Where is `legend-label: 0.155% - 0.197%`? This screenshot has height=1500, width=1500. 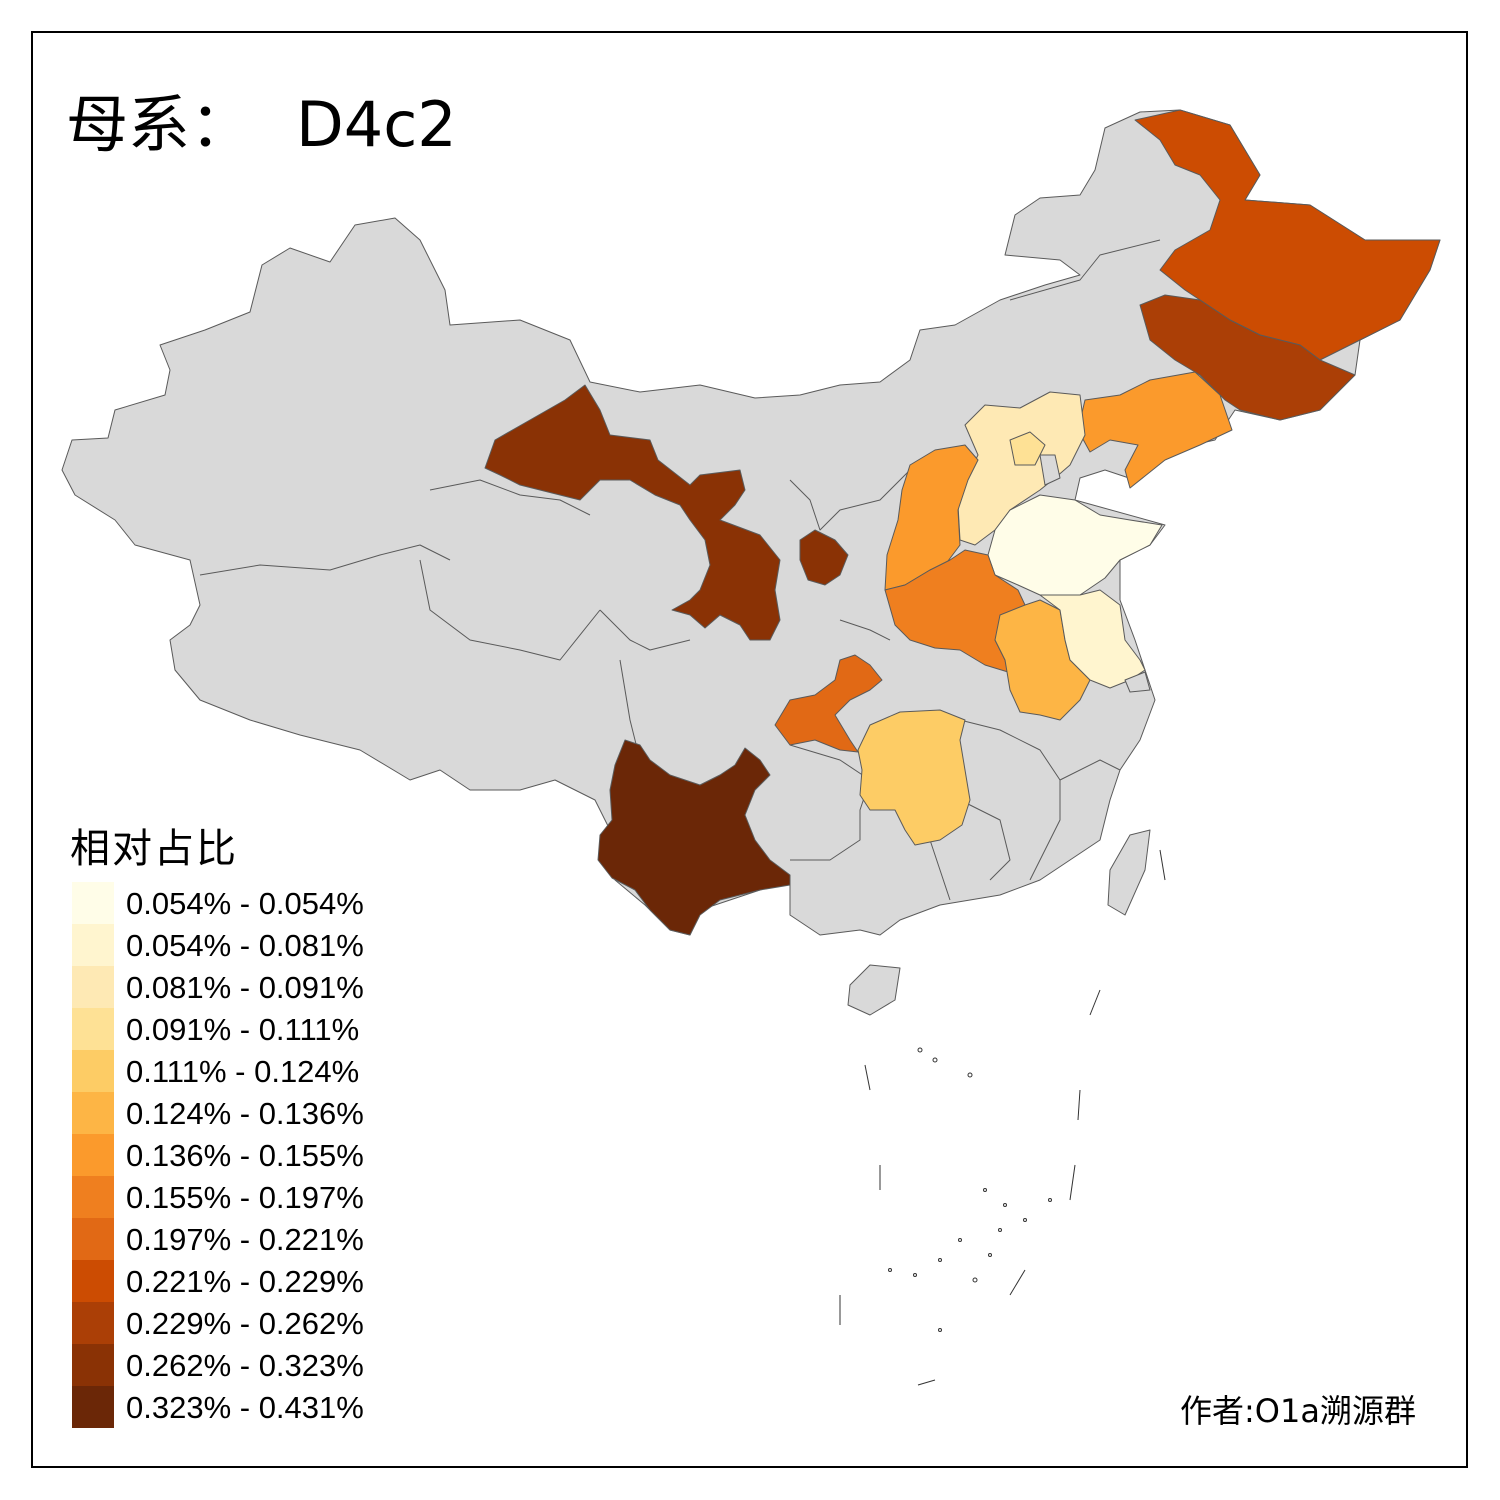 legend-label: 0.155% - 0.197% is located at coordinates (245, 1197).